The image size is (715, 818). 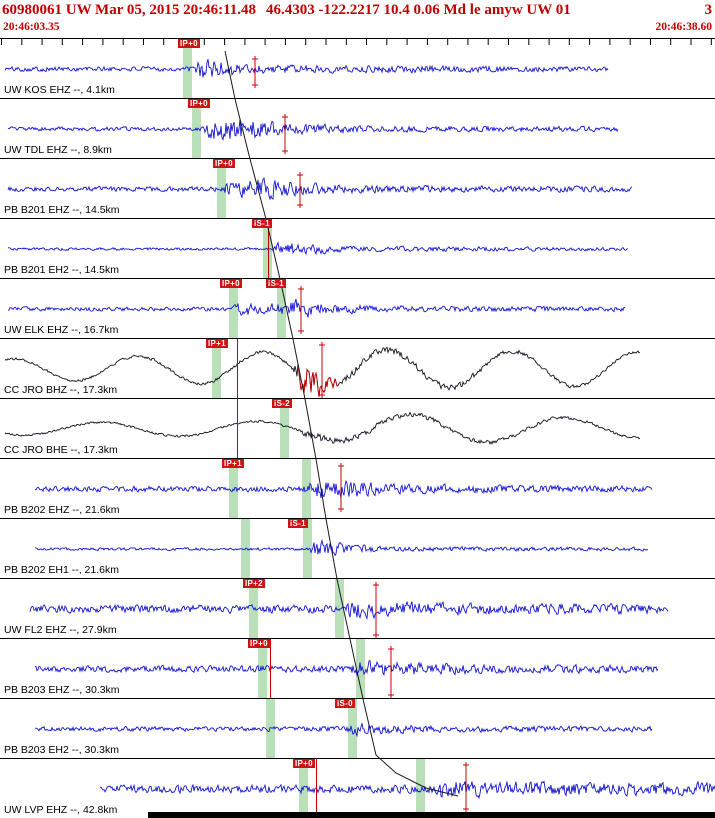 I want to click on station-label: PB B202 EH1 --, 21.6km, so click(x=61, y=570).